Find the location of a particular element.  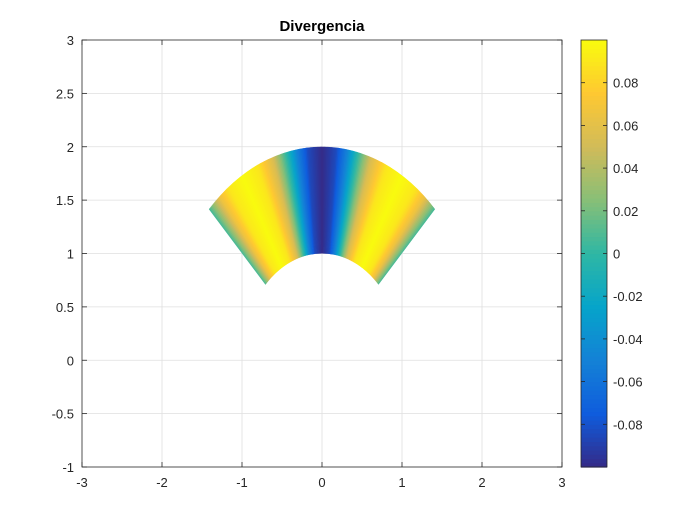

x-tick-label: 3 is located at coordinates (561, 482).